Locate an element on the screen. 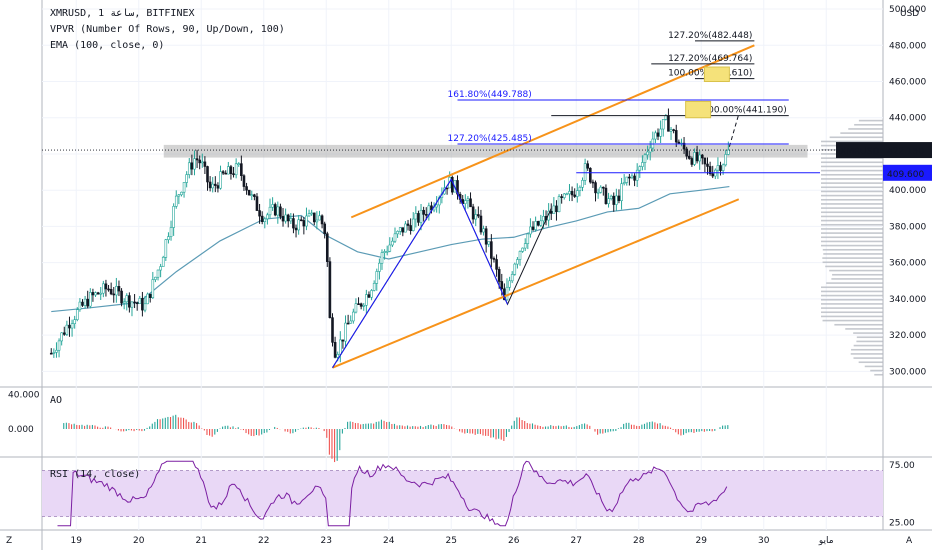  time-tick-label: 30 is located at coordinates (764, 541).